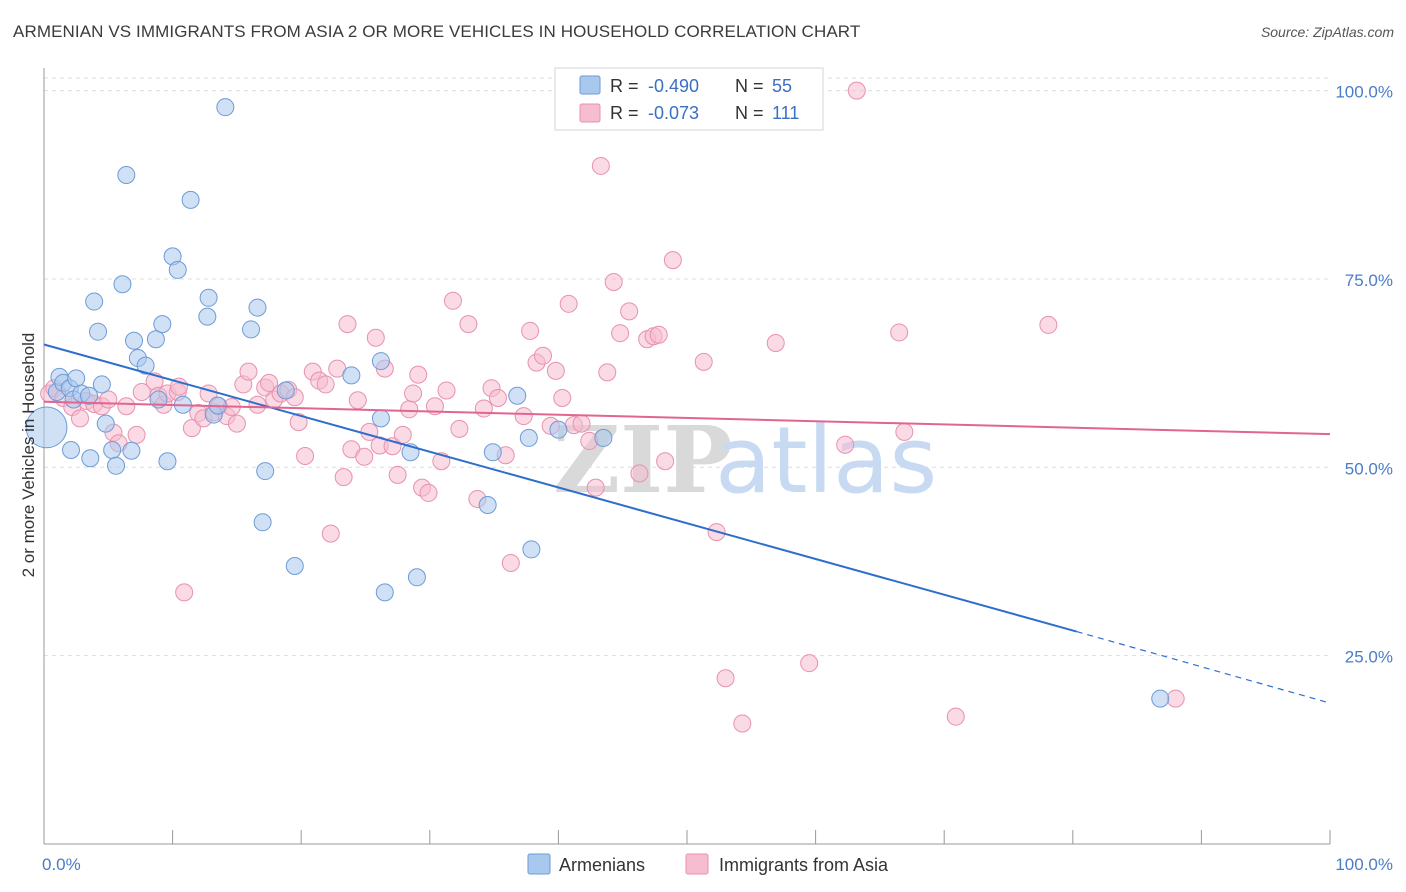 Image resolution: width=1406 pixels, height=892 pixels. I want to click on trend-line-armenians-extrapolated, so click(1203, 667).